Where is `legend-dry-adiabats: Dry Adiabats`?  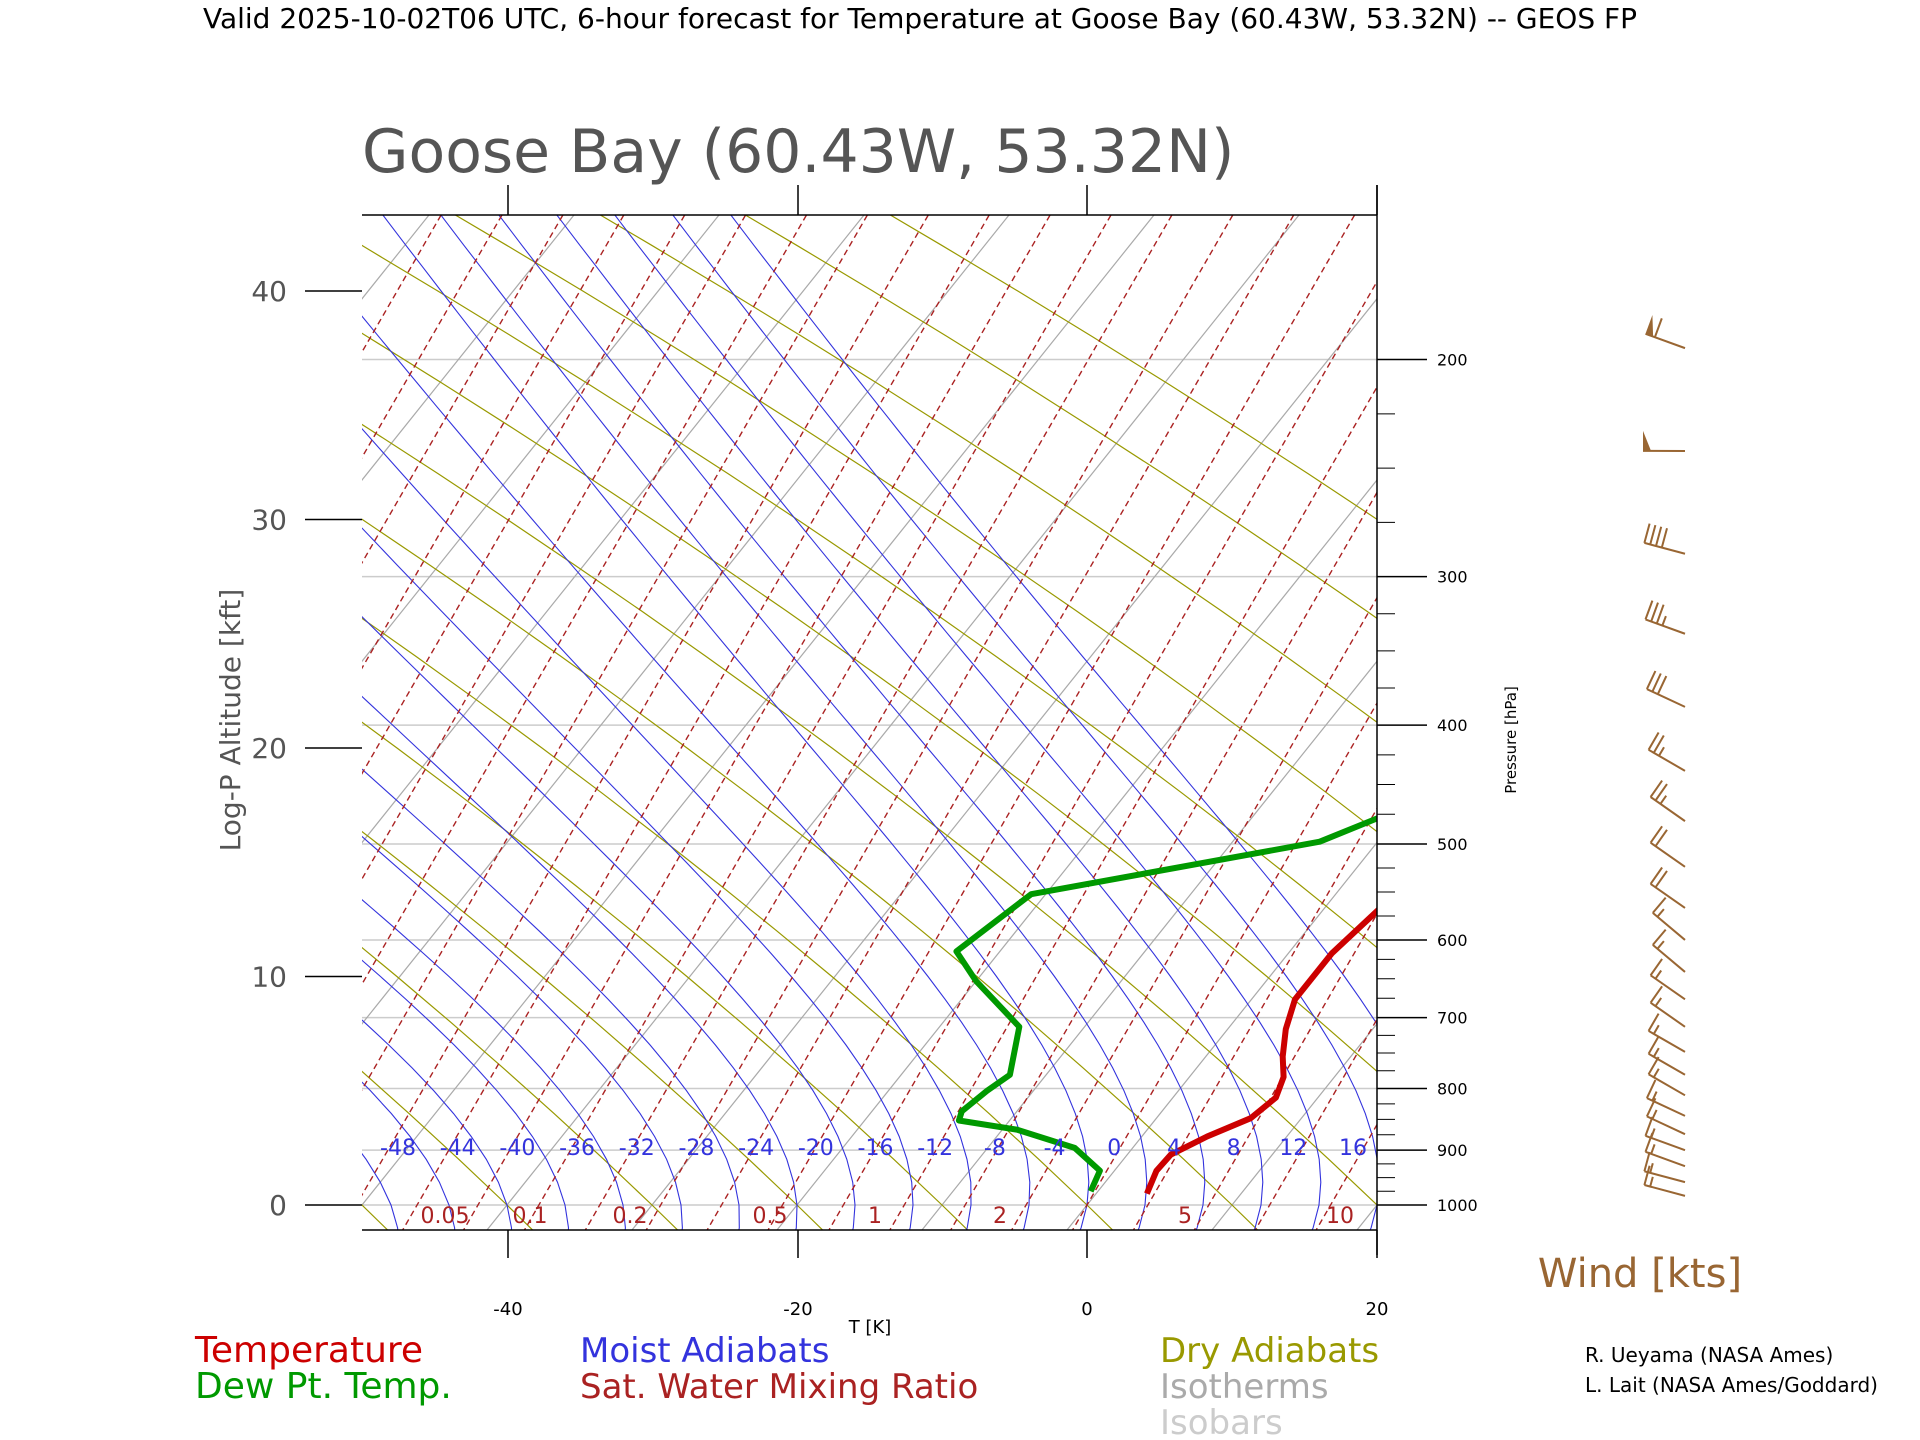
legend-dry-adiabats: Dry Adiabats is located at coordinates (1269, 1351).